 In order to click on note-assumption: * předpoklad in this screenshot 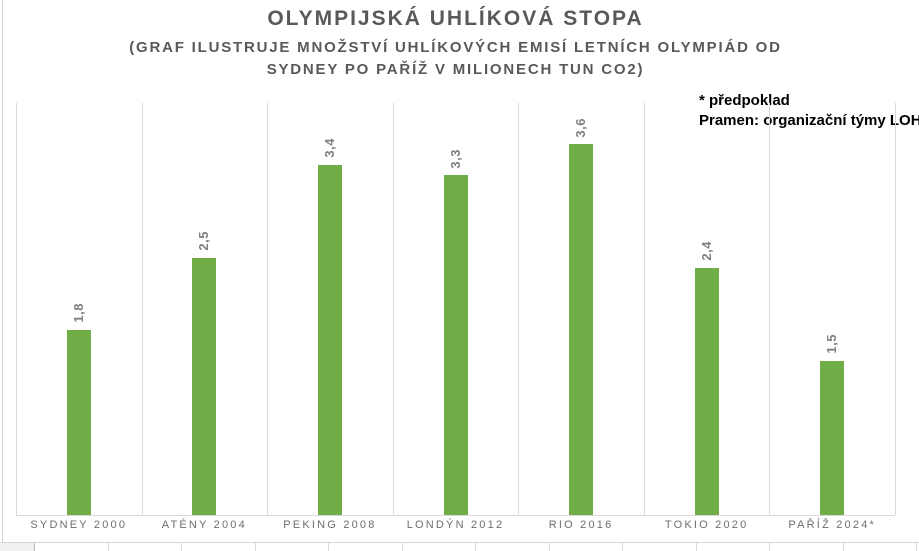, I will do `click(744, 100)`.